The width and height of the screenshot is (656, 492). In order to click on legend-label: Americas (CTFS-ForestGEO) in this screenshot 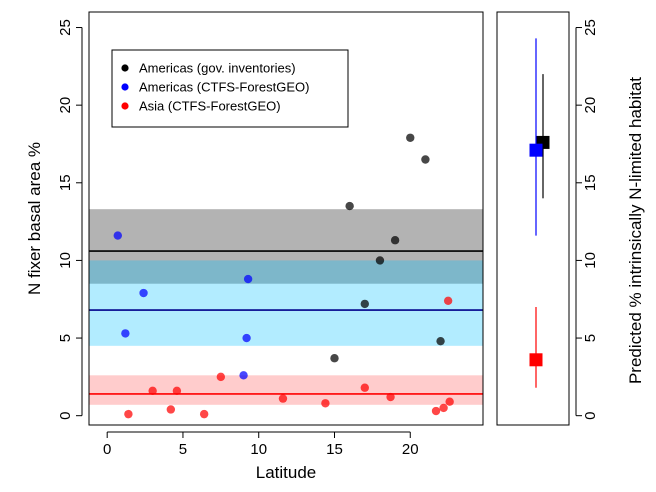, I will do `click(224, 87)`.